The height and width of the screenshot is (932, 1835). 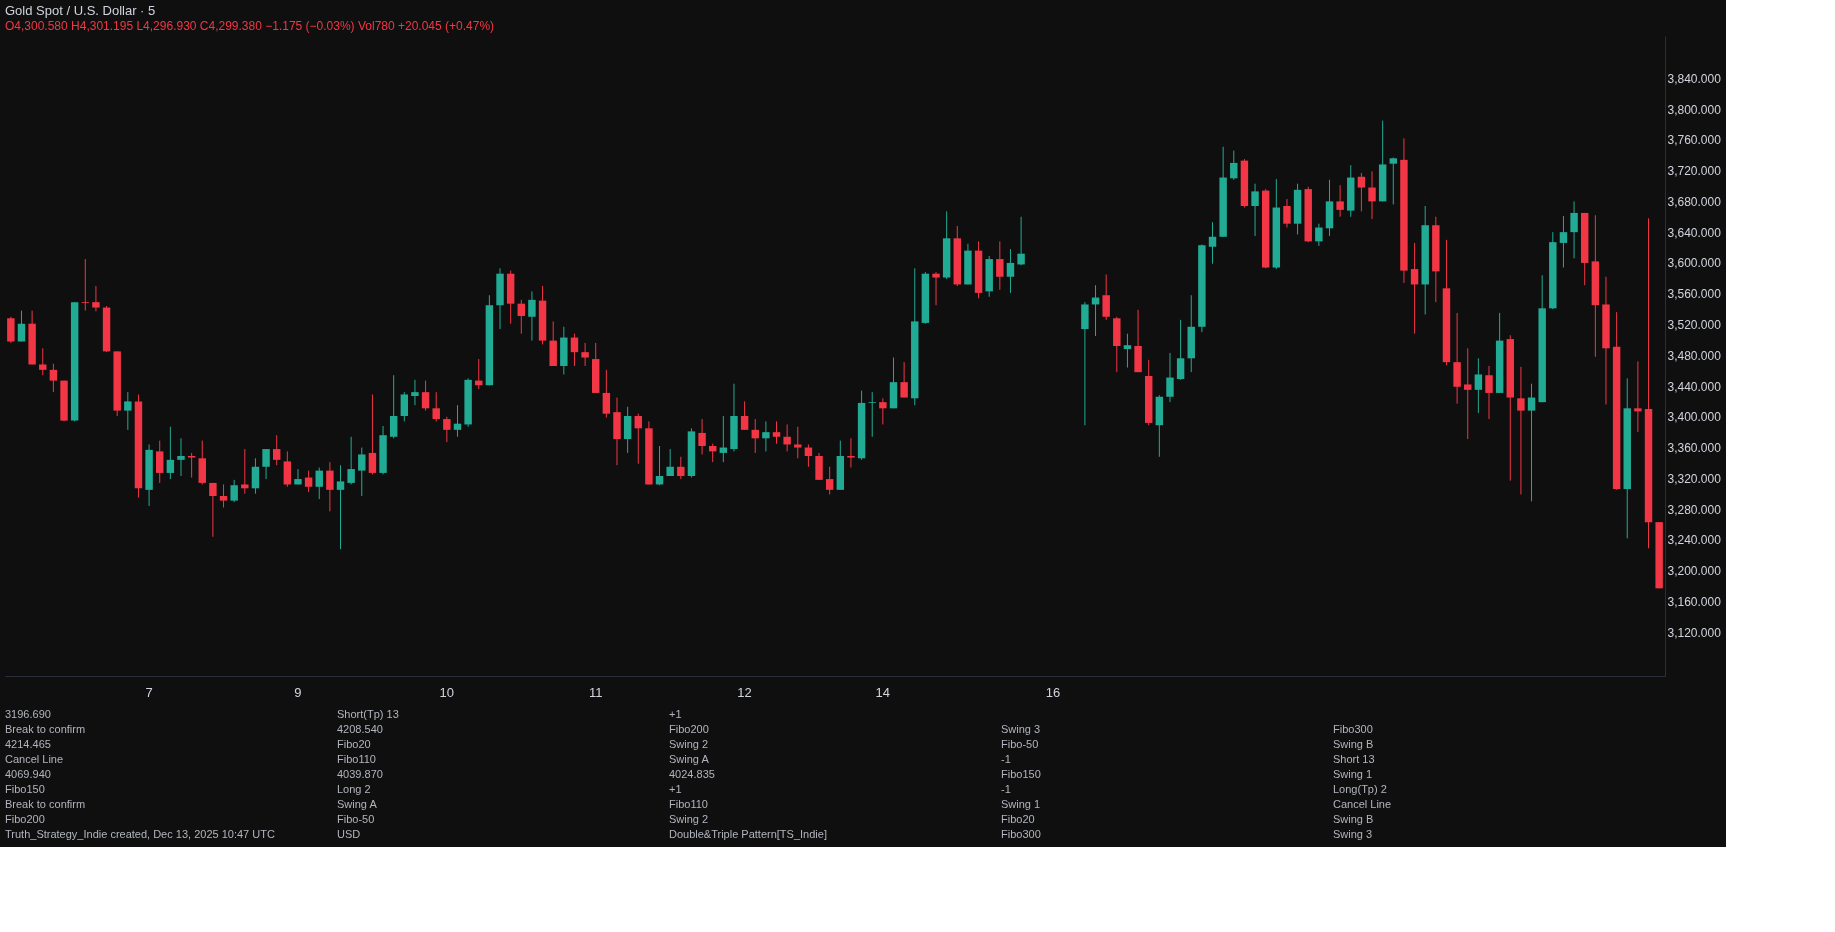 I want to click on y-tick-label: 3,560.000, so click(x=1694, y=294).